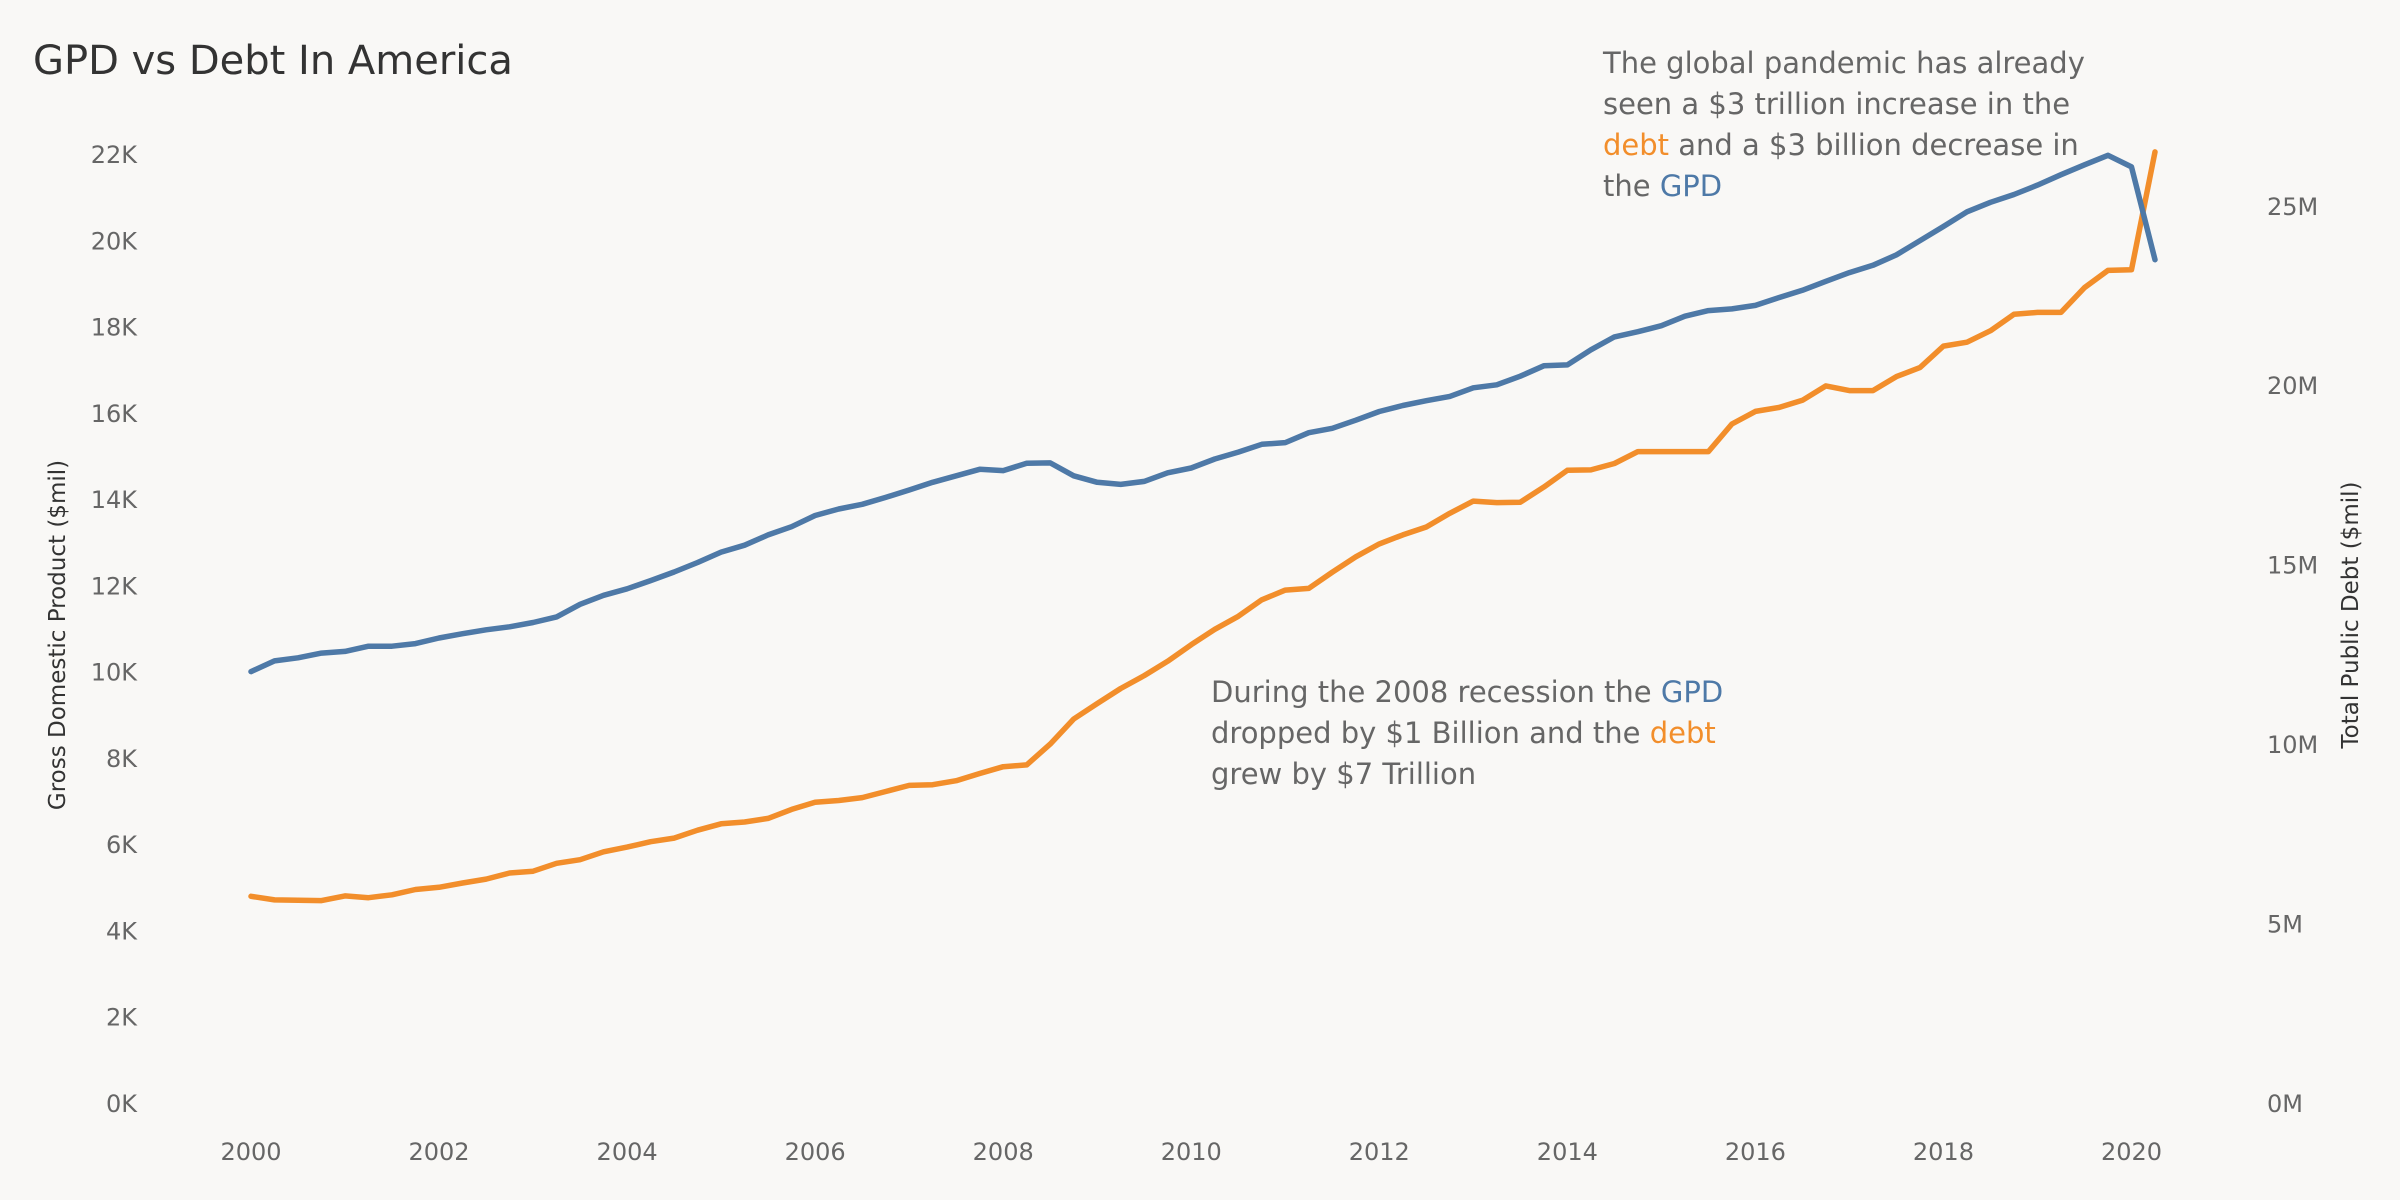  I want to click on y-tick-label: 20K, so click(115, 241).